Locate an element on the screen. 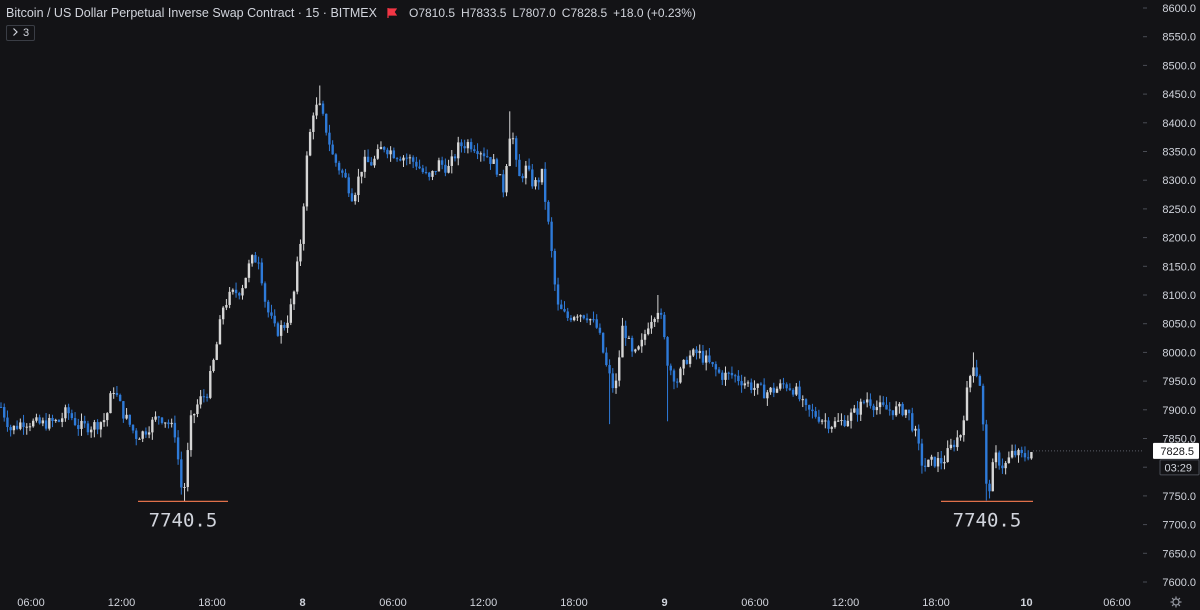 The width and height of the screenshot is (1200, 610). flag-icon is located at coordinates (392, 13).